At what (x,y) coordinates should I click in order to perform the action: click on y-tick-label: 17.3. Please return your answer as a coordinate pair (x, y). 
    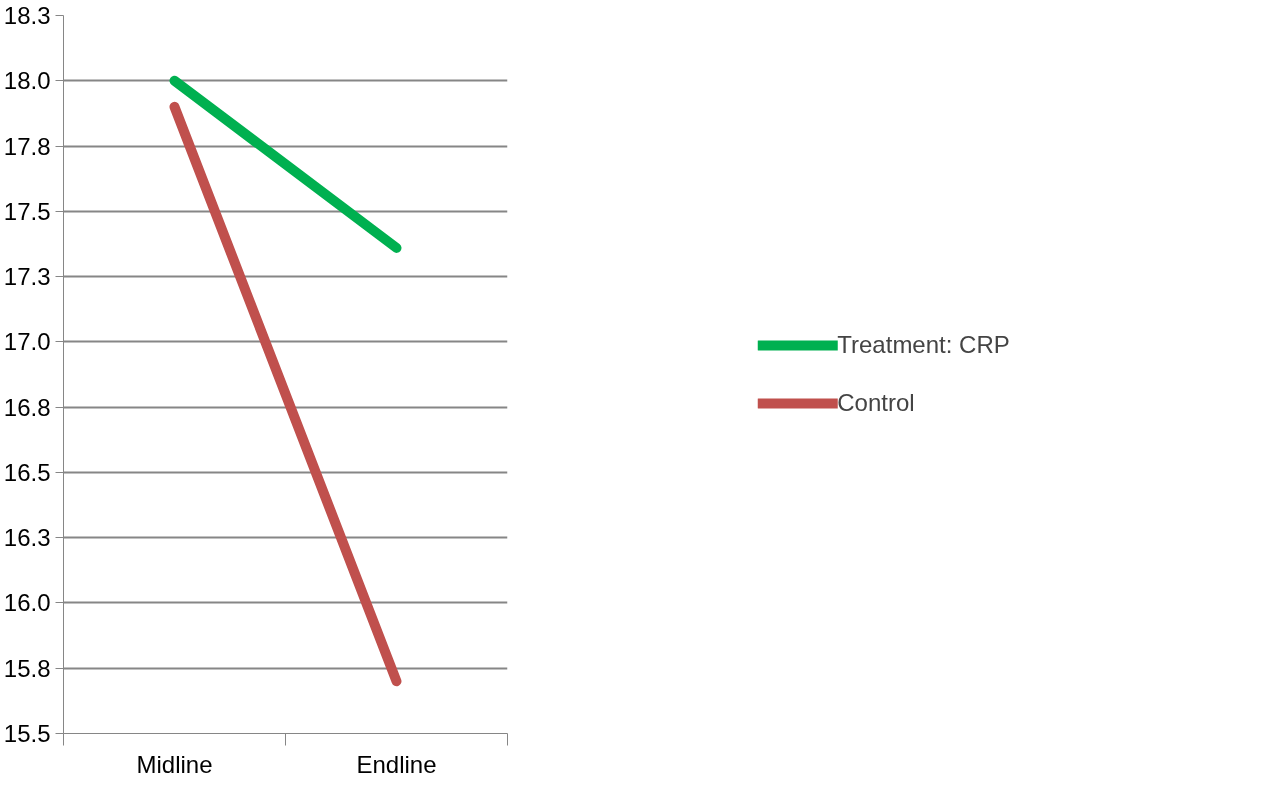
    Looking at the image, I should click on (27, 277).